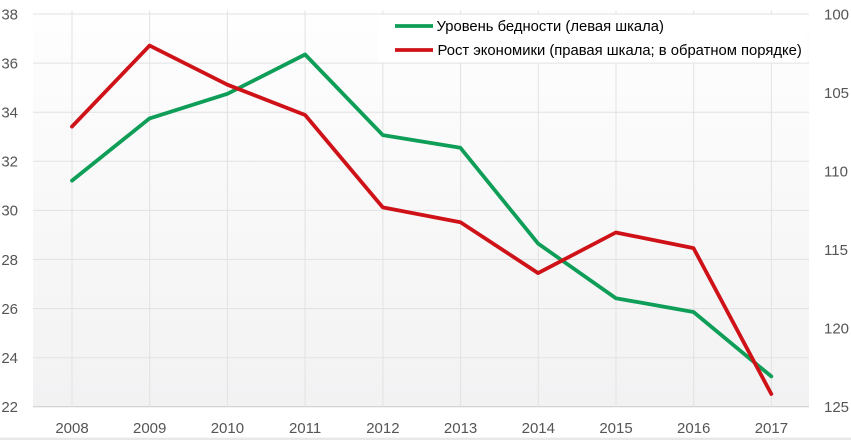 This screenshot has width=851, height=440. What do you see at coordinates (9, 407) in the screenshot?
I see `svg-text: 22` at bounding box center [9, 407].